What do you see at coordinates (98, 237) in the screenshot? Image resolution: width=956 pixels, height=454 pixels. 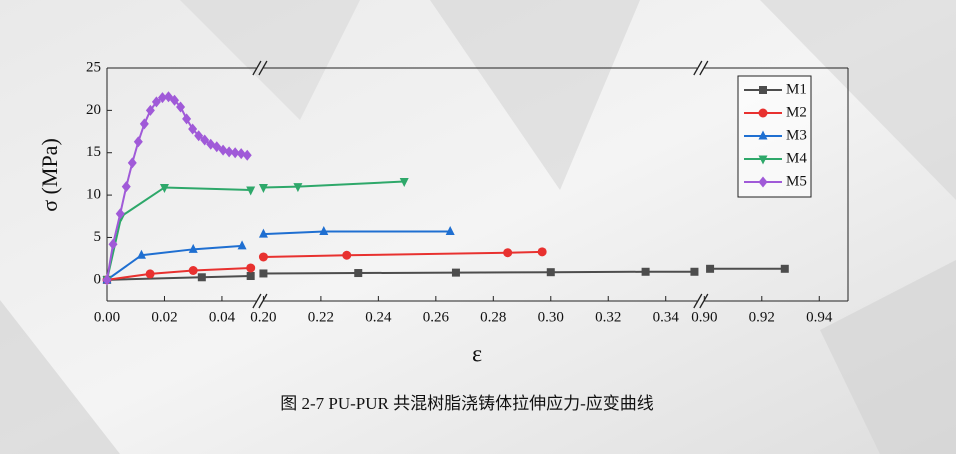 I see `y-tick-label: 5` at bounding box center [98, 237].